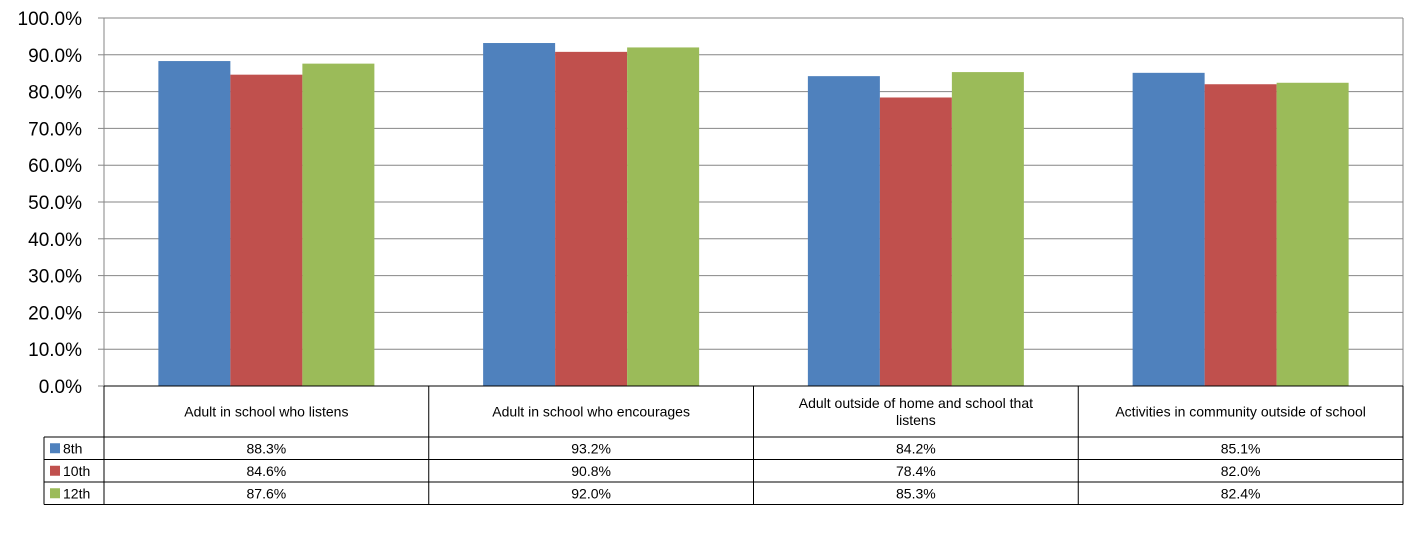 This screenshot has width=1411, height=533. What do you see at coordinates (60, 387) in the screenshot?
I see `y-tick-label: 0.0%` at bounding box center [60, 387].